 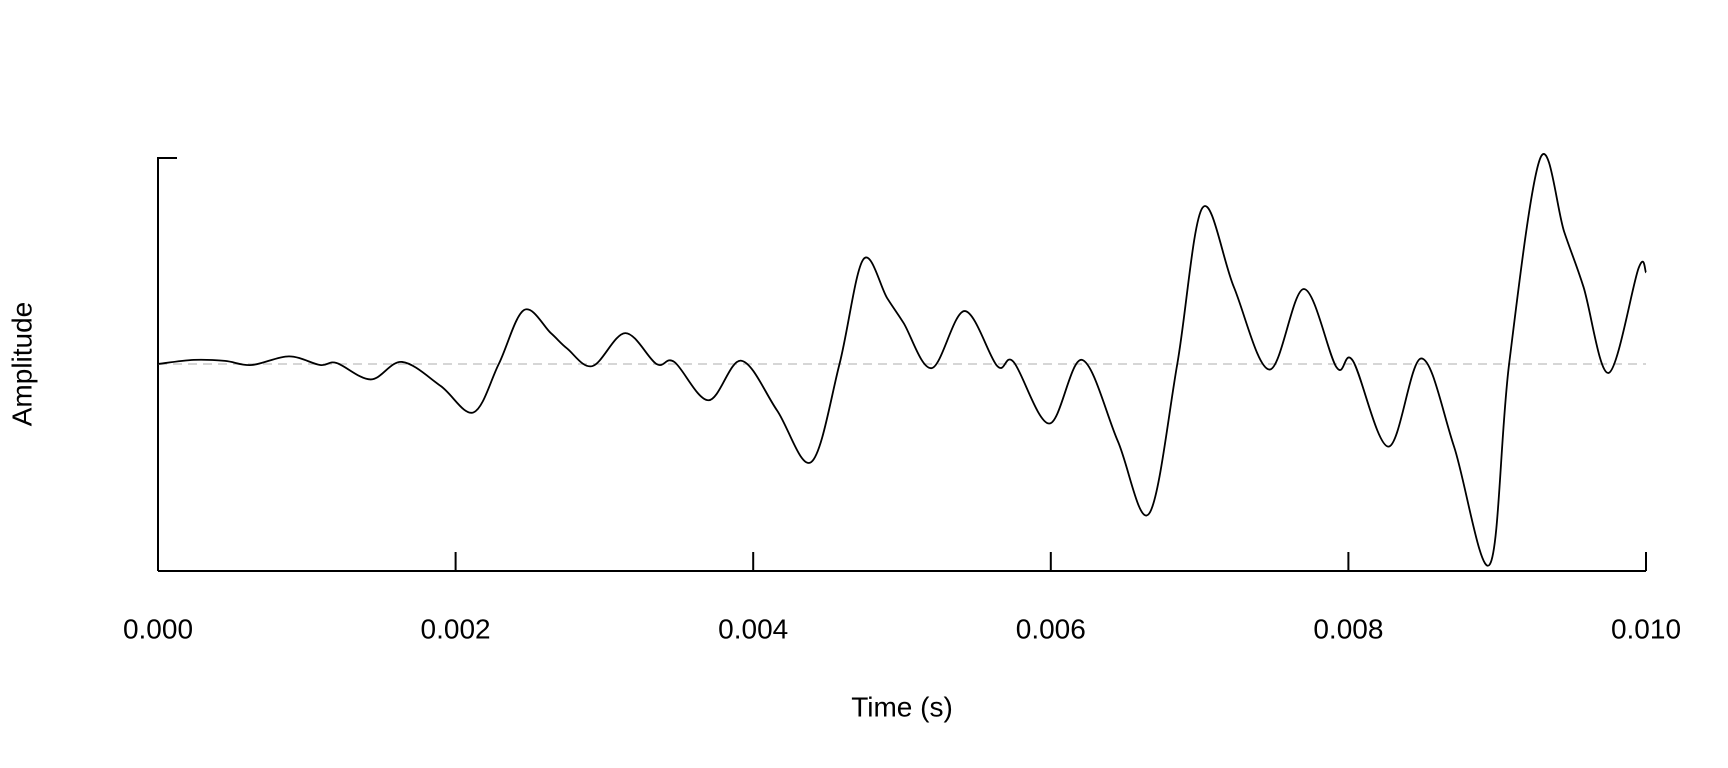 What do you see at coordinates (753, 628) in the screenshot?
I see `x-tick-label: 0.004` at bounding box center [753, 628].